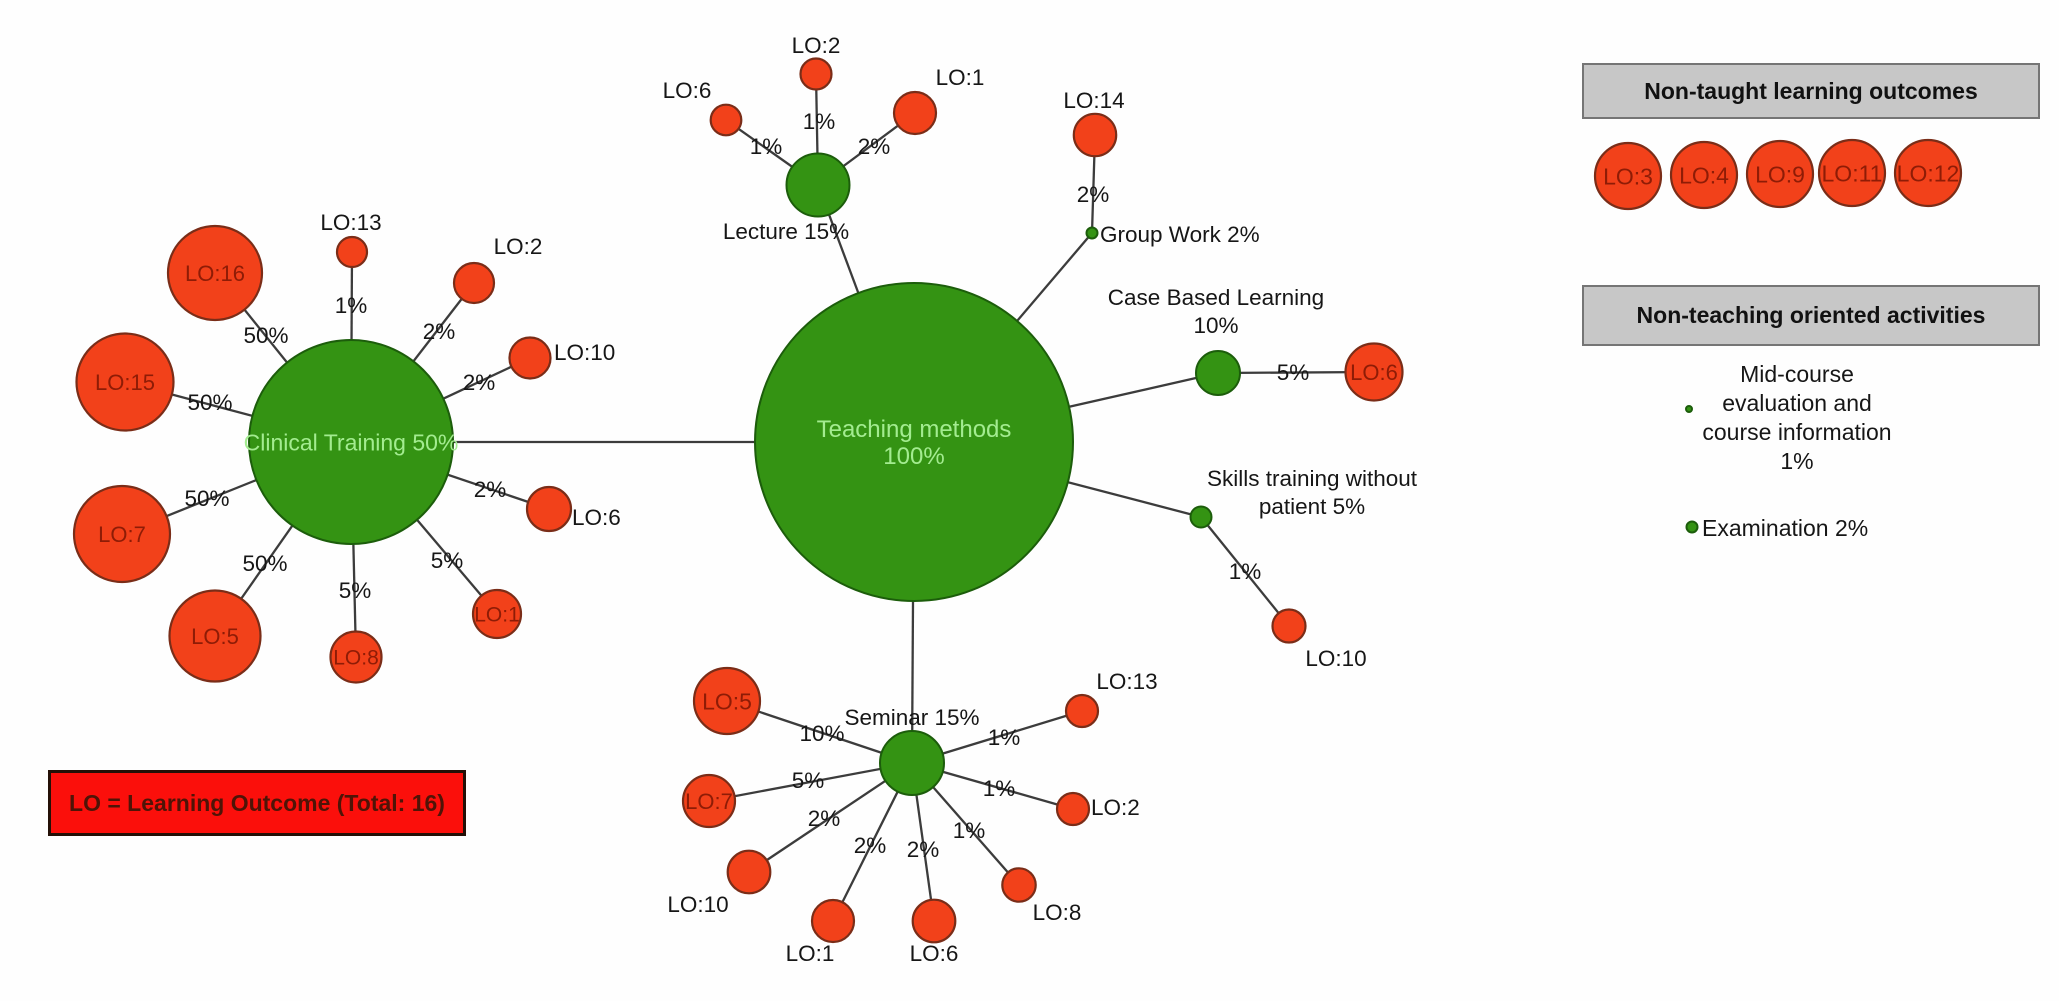  What do you see at coordinates (816, 45) in the screenshot?
I see `node-l2-label: LO:2` at bounding box center [816, 45].